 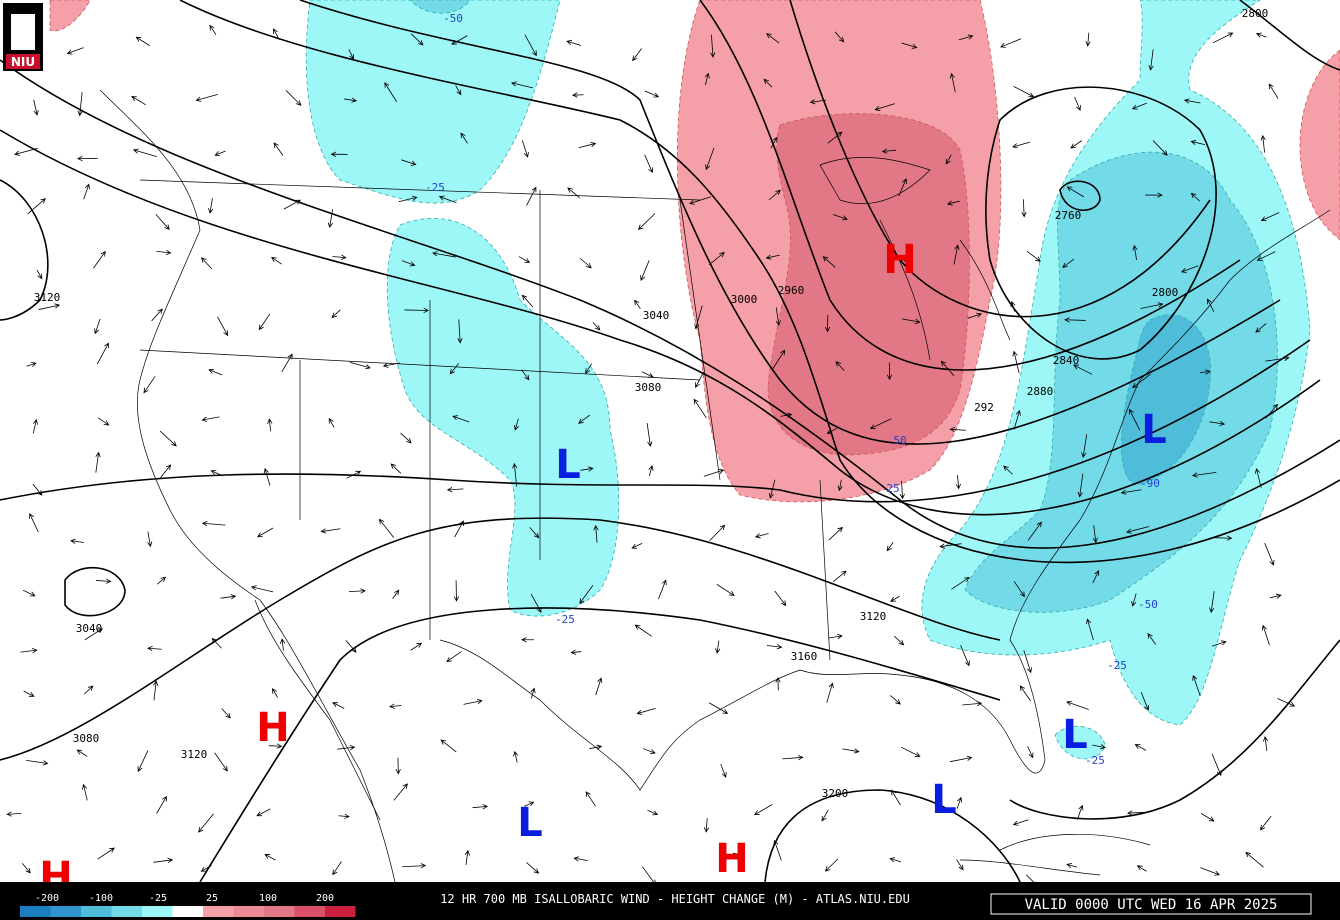 I want to click on height-label: 2880, so click(x=1040, y=391).